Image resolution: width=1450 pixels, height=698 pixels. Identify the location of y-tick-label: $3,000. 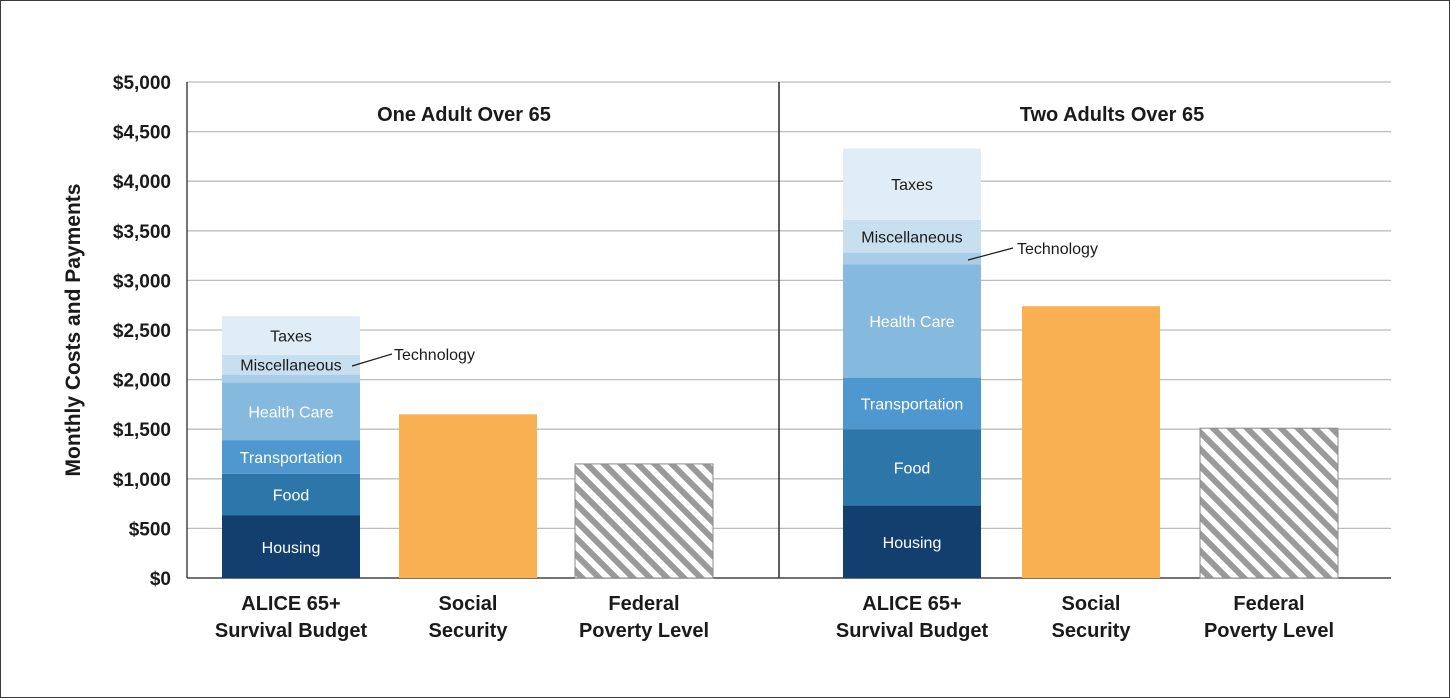
(142, 281).